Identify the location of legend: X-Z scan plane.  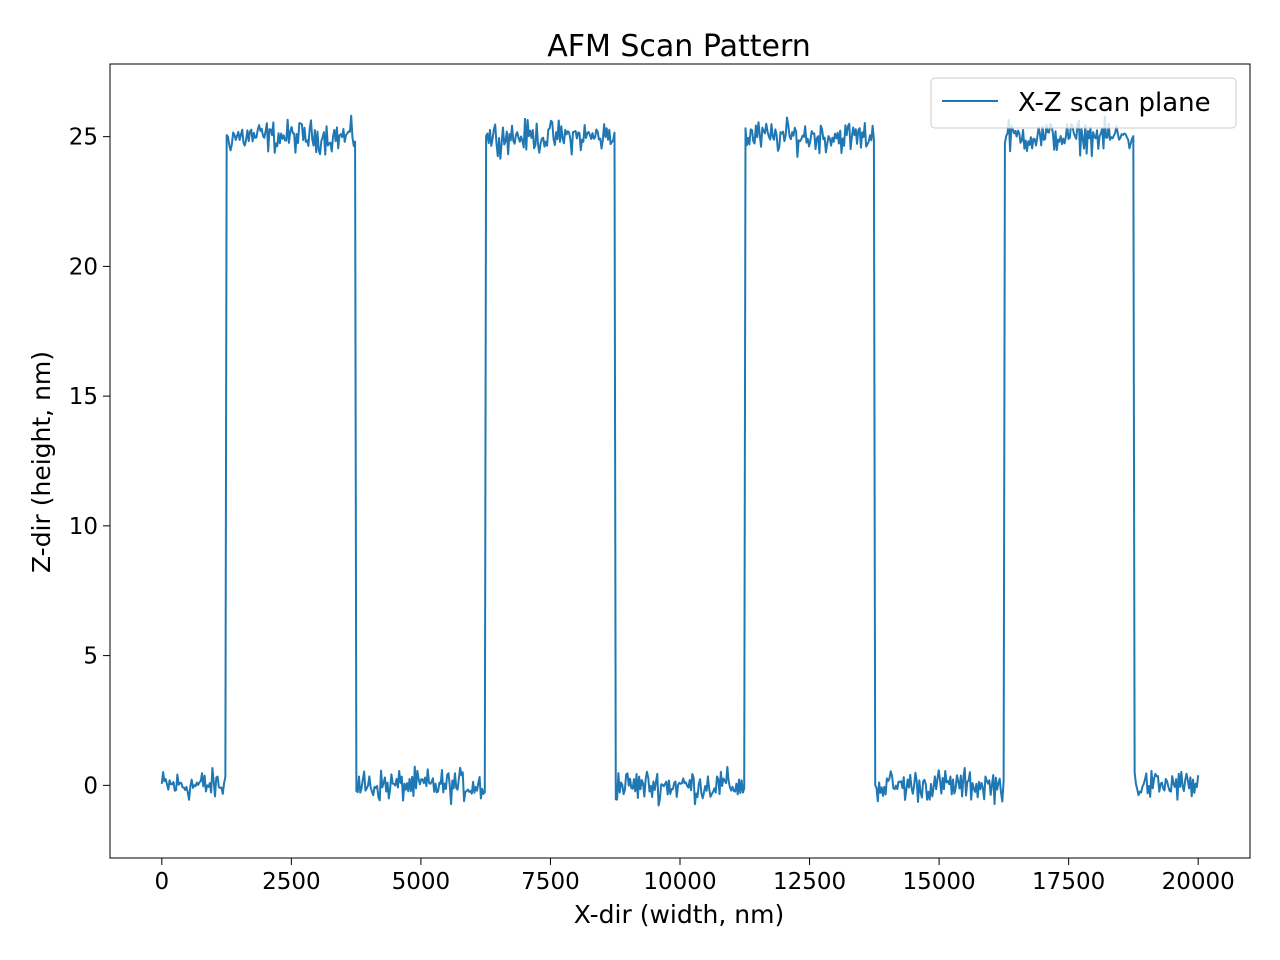
(1083, 103).